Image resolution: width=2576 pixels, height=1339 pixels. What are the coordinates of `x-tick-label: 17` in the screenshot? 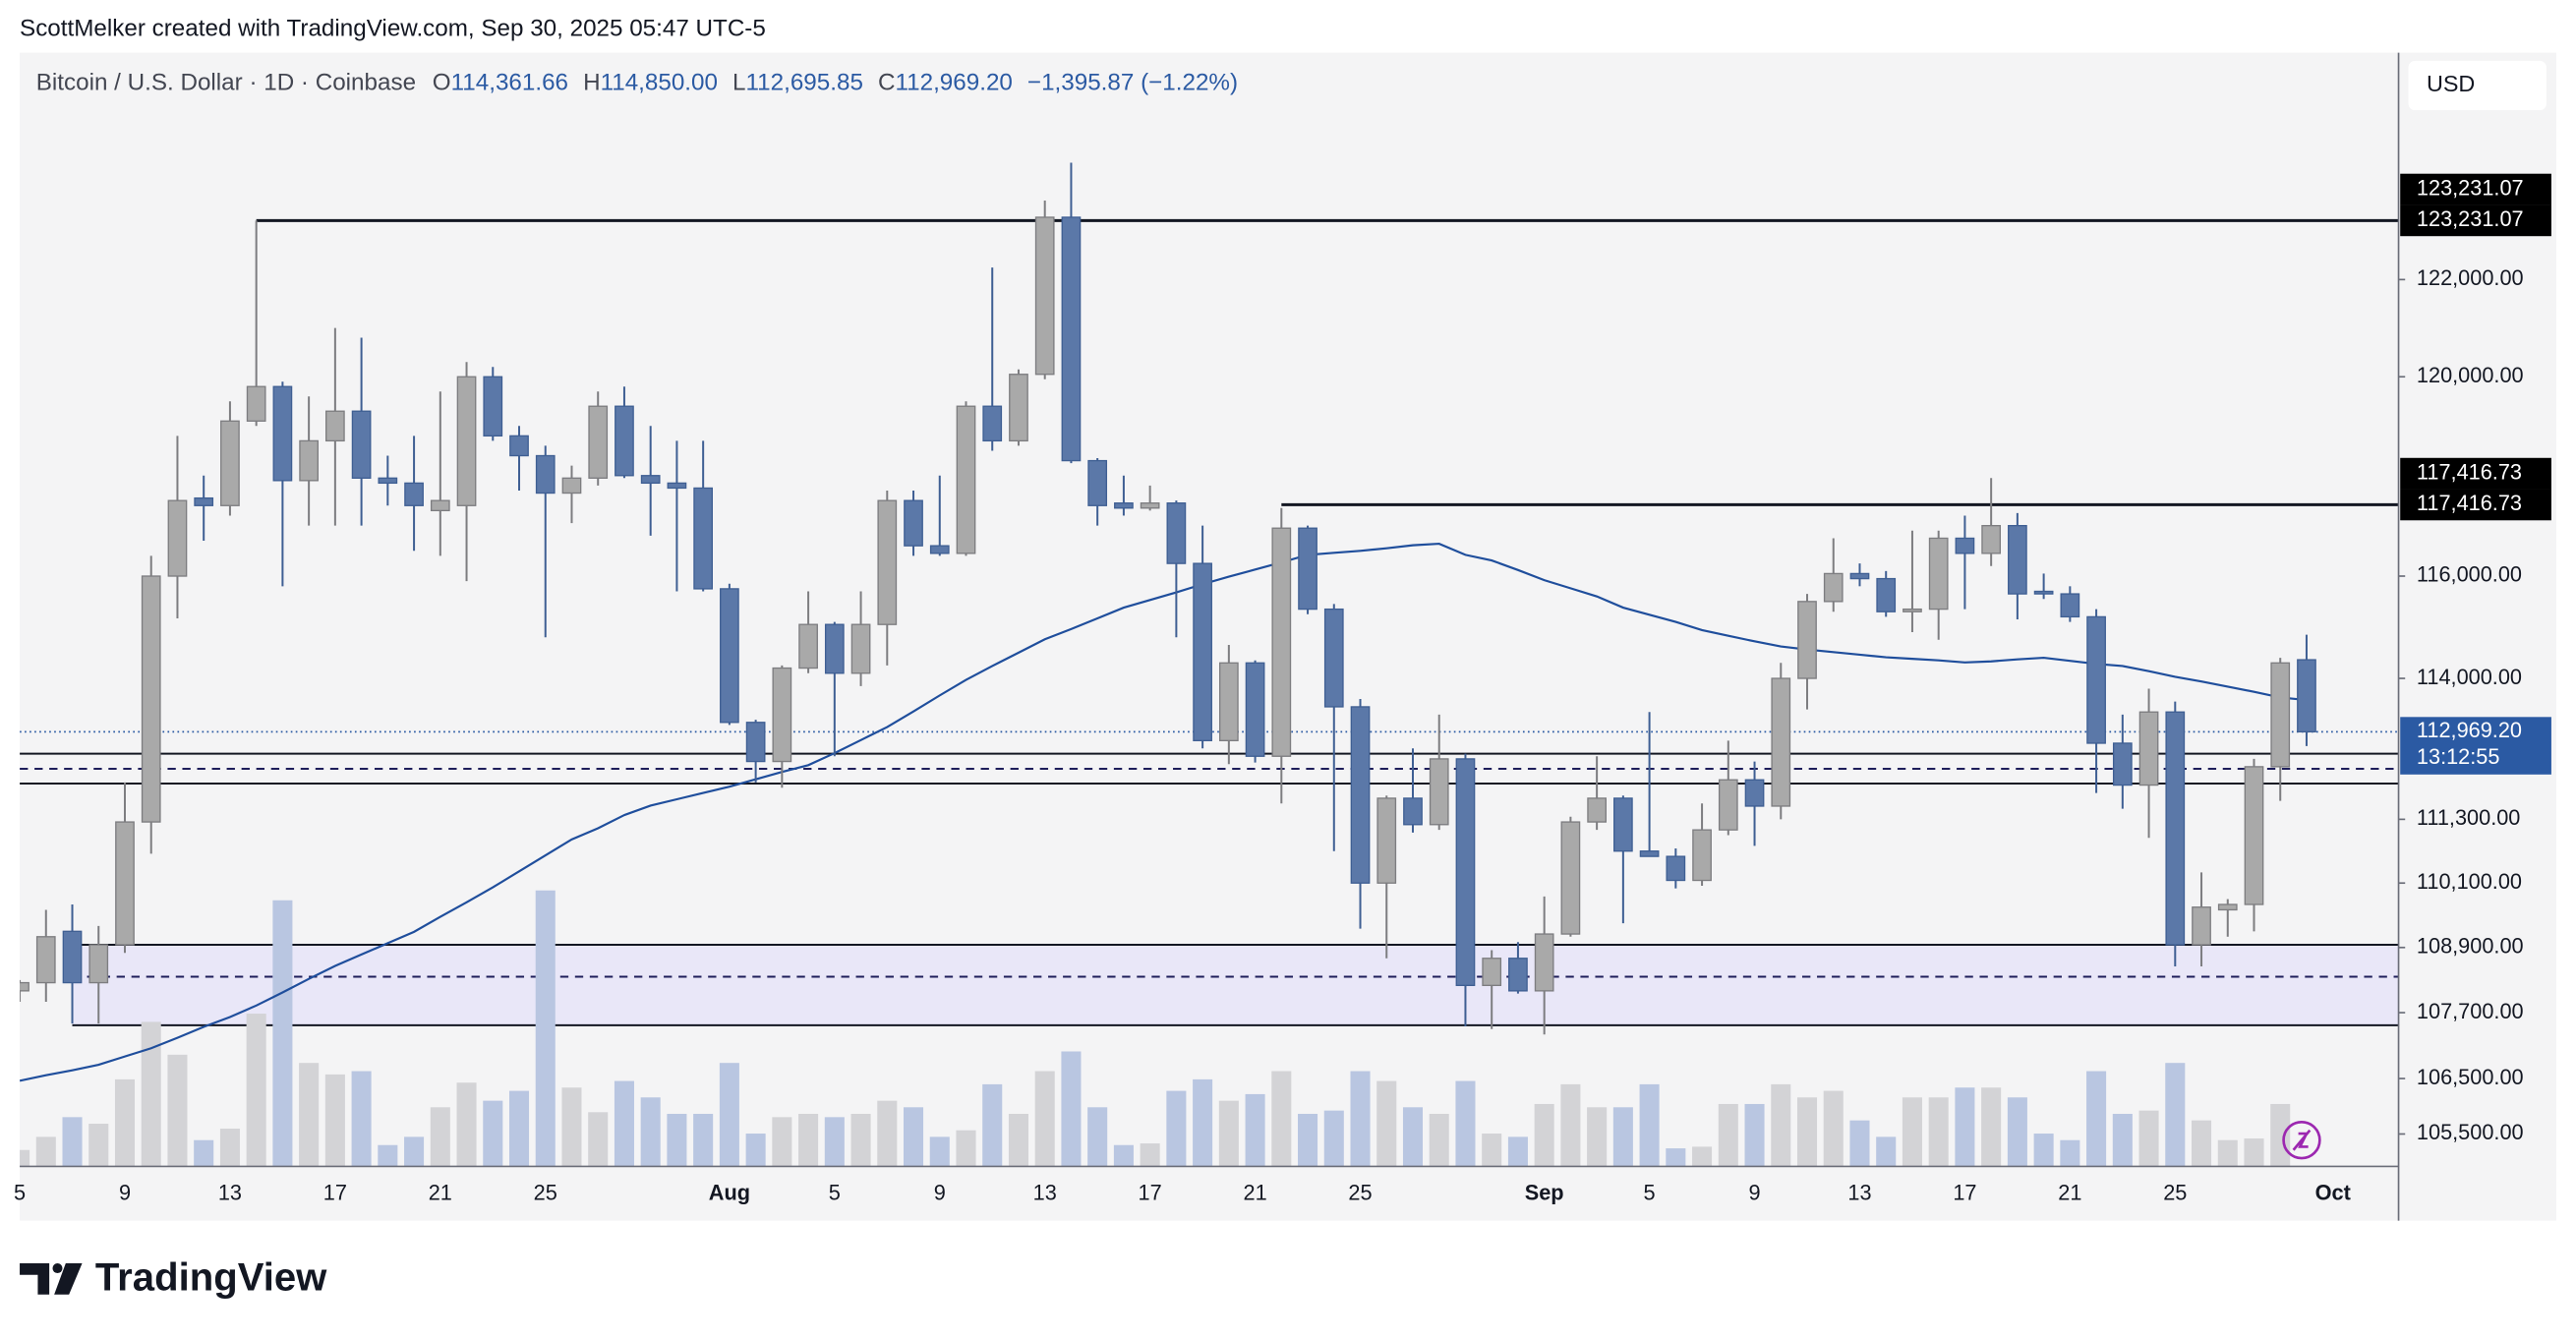 It's located at (335, 1193).